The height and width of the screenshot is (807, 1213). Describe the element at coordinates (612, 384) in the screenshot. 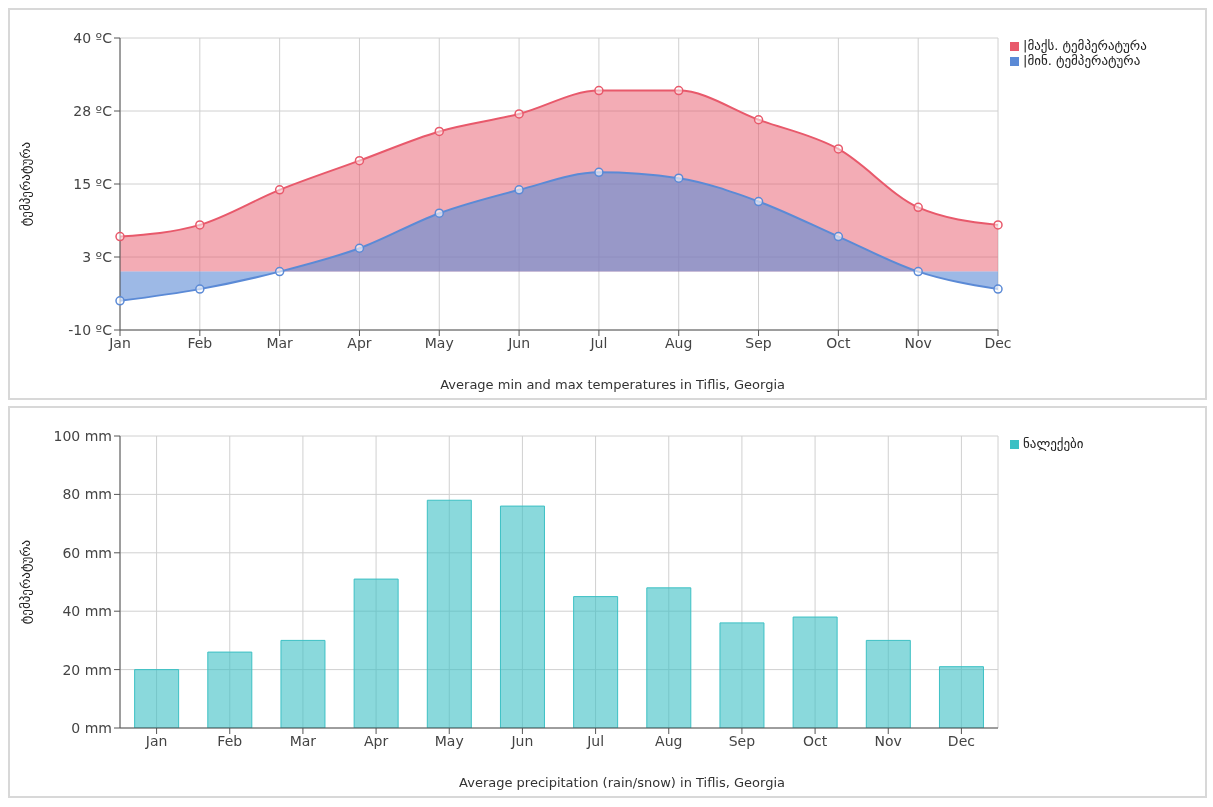

I see `text: Average min and max temperatures in Tiflis, Georgia` at that location.